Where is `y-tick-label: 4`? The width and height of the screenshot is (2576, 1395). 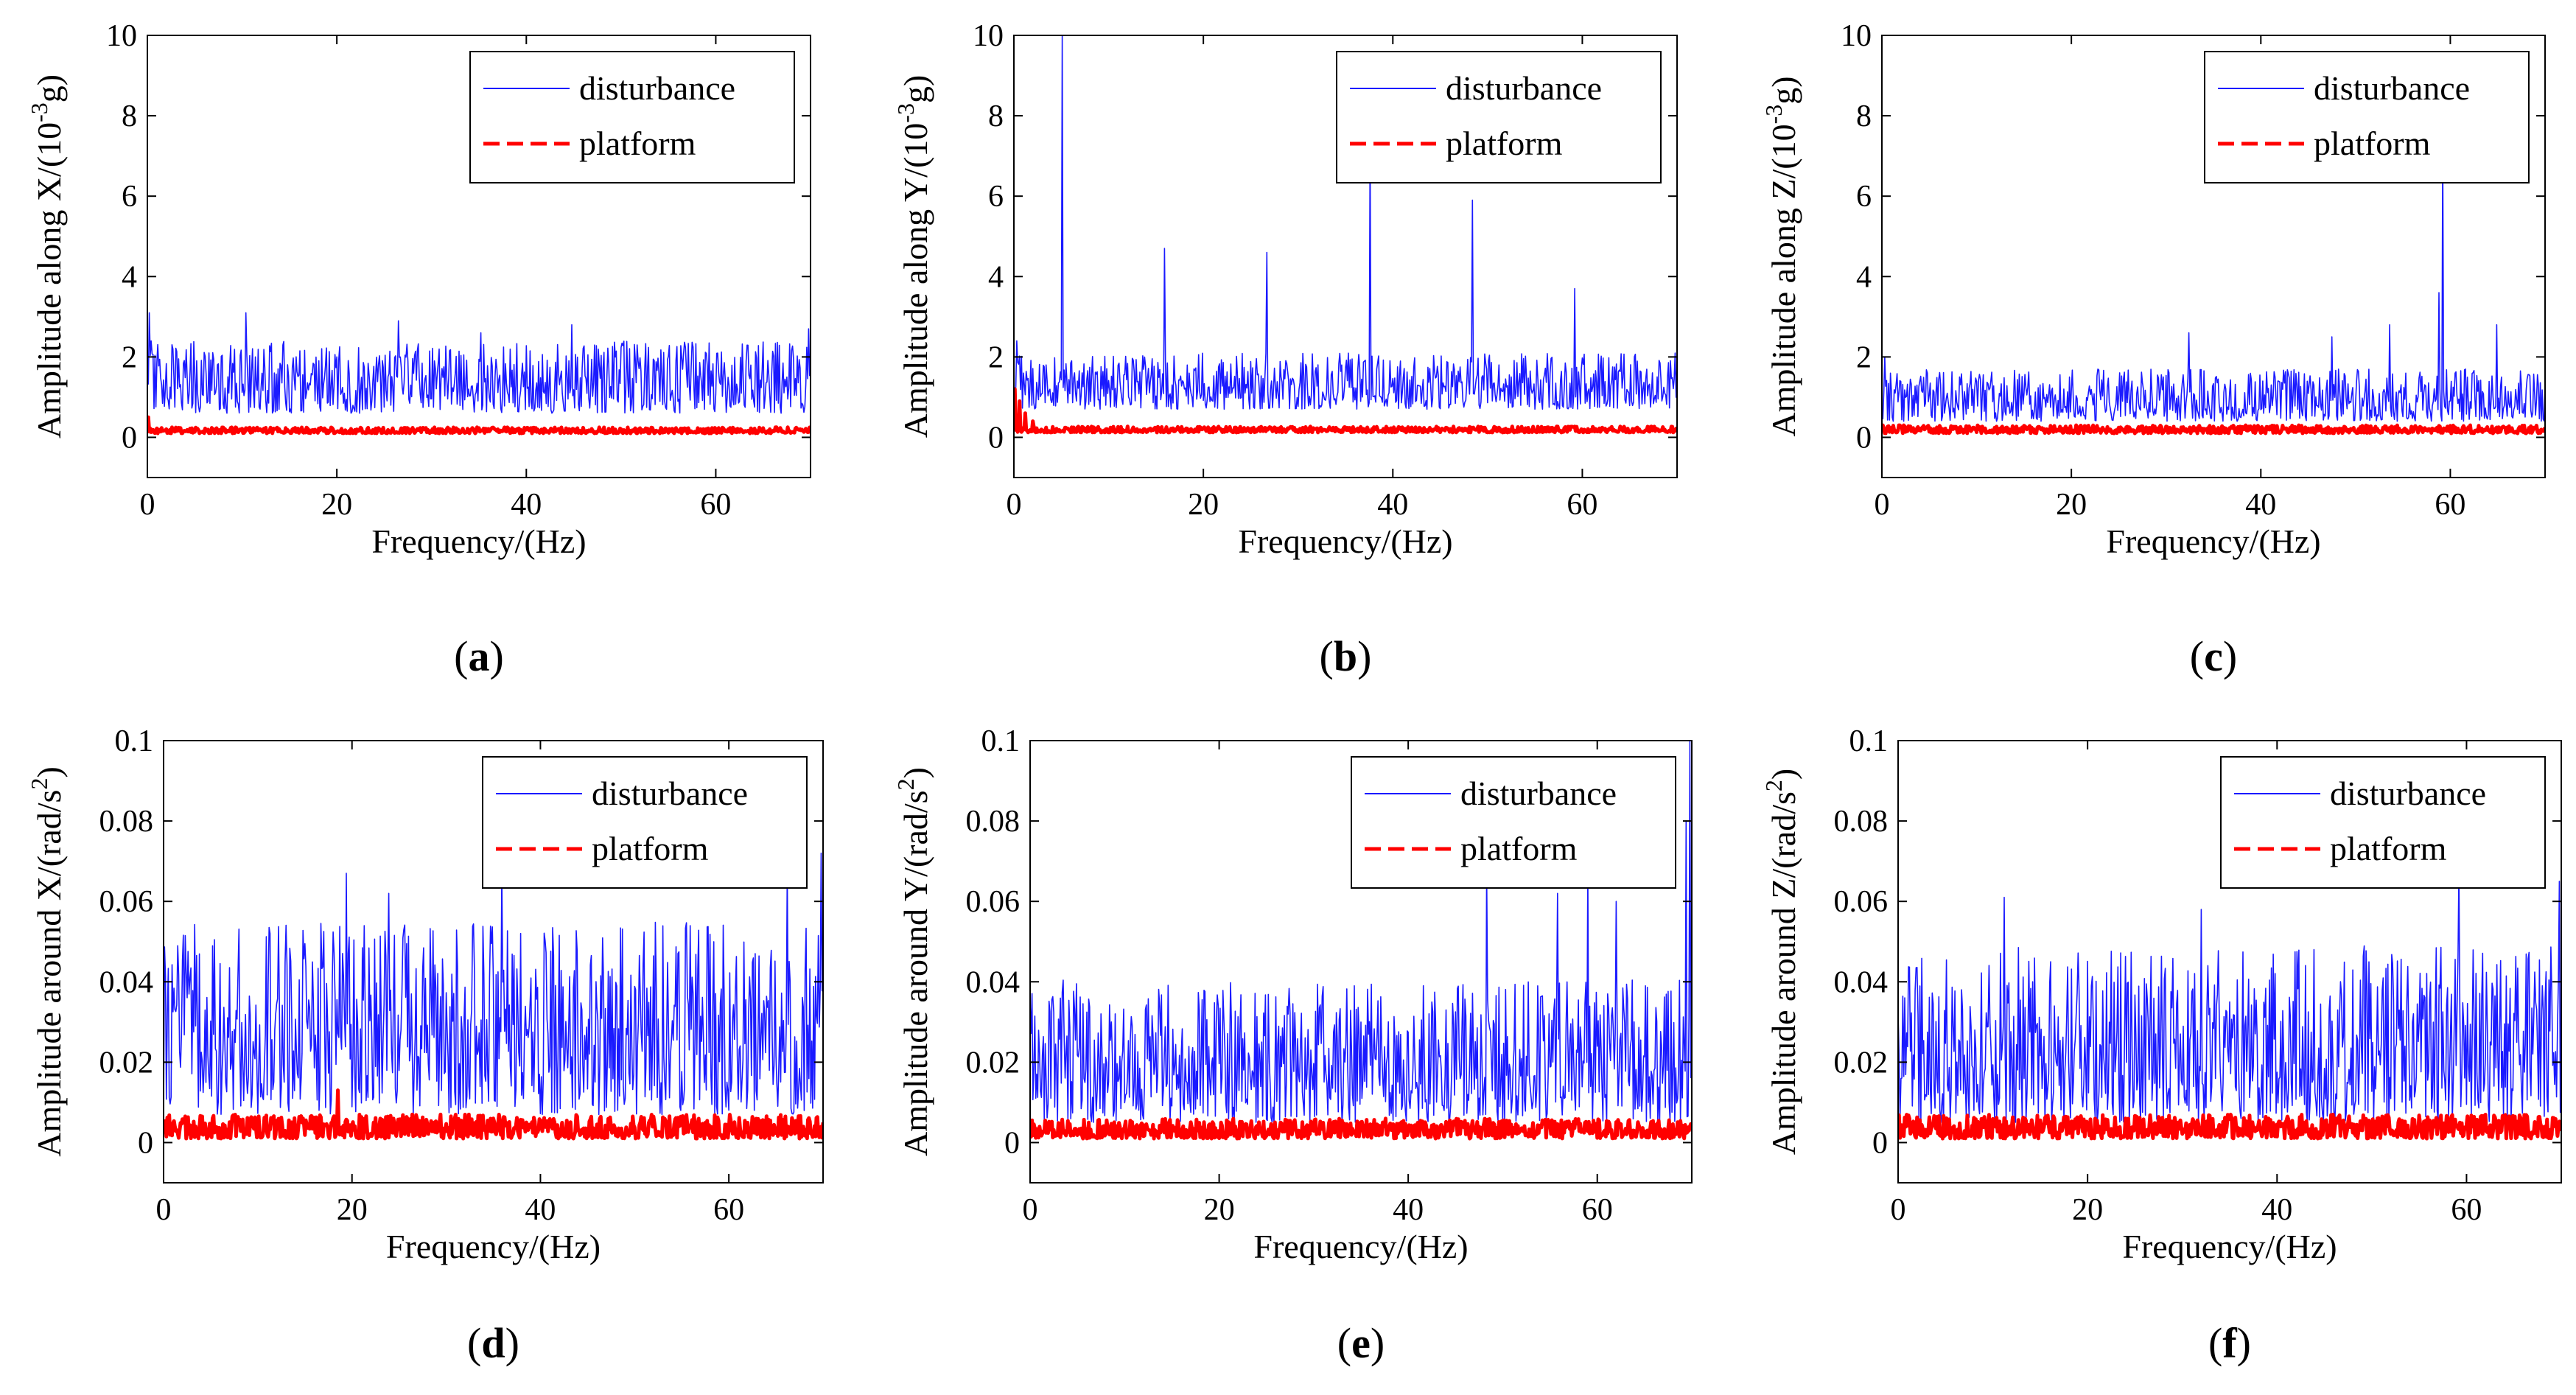 y-tick-label: 4 is located at coordinates (1864, 277).